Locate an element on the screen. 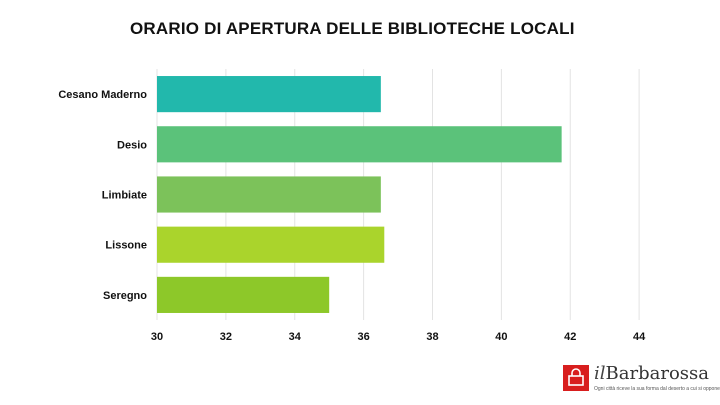 The width and height of the screenshot is (720, 405). brand-name-prefix: il is located at coordinates (600, 373).